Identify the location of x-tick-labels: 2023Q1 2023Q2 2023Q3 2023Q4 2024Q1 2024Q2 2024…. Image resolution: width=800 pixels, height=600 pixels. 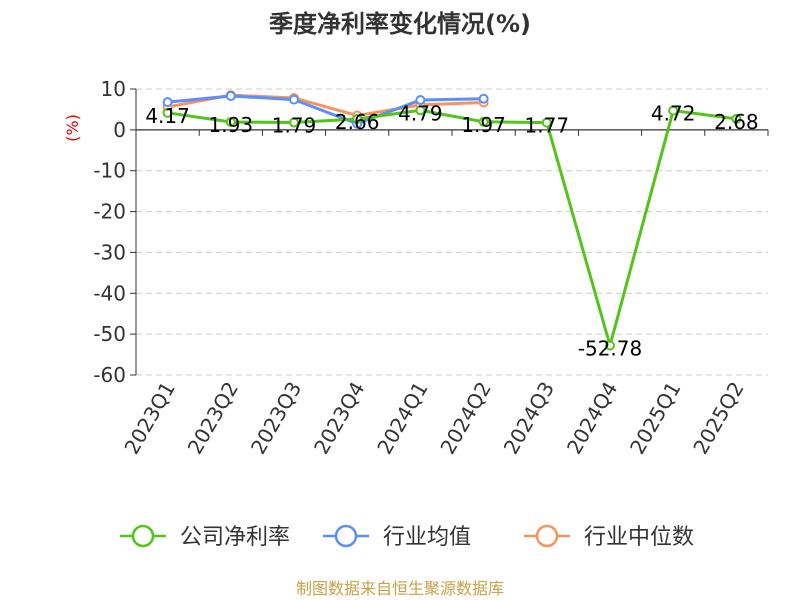
(433, 418).